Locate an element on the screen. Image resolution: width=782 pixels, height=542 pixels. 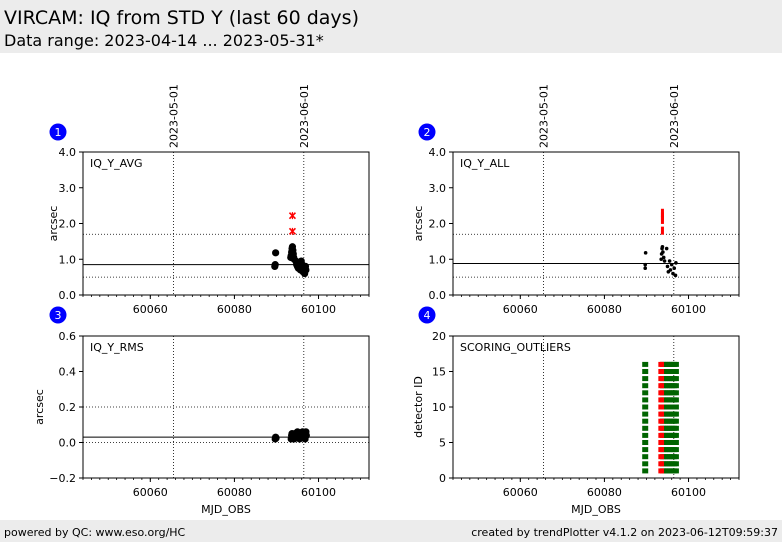
y-tick-label: 10 is located at coordinates (439, 407).